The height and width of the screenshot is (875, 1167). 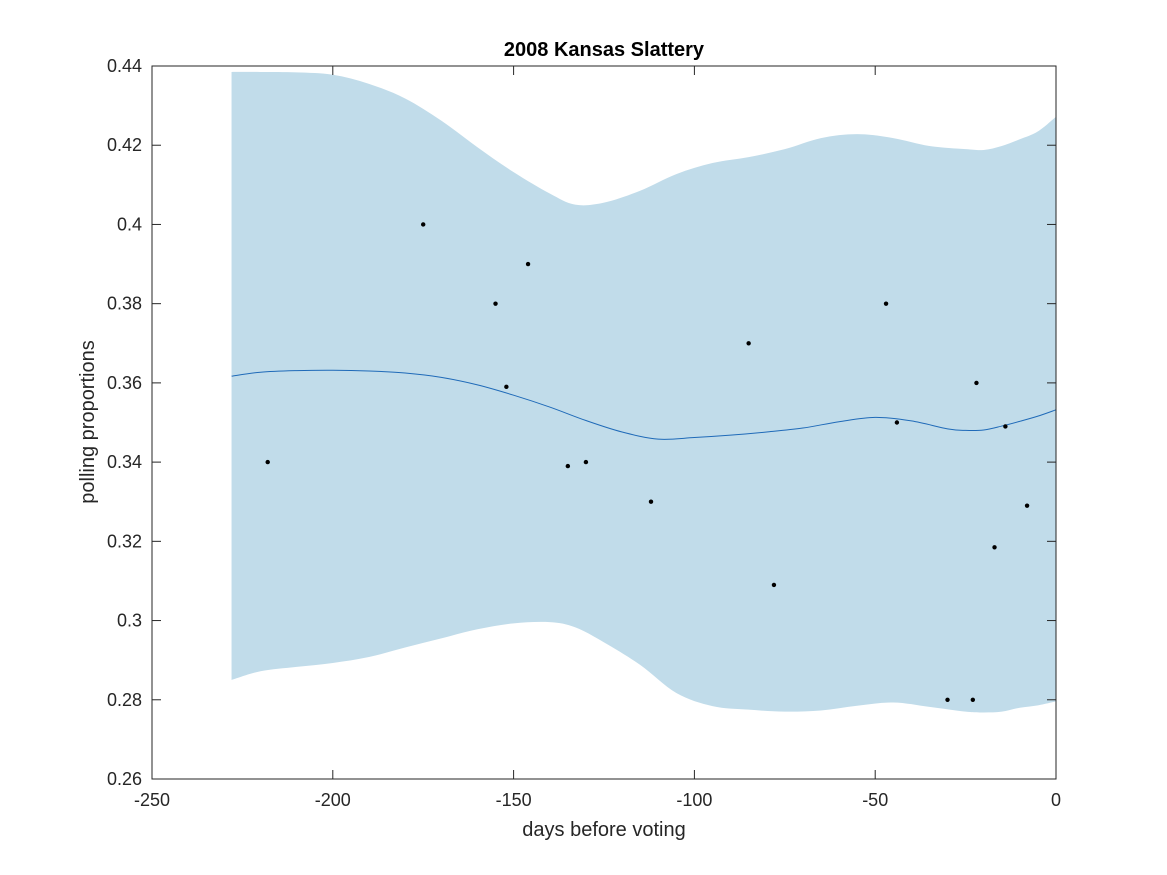 What do you see at coordinates (129, 224) in the screenshot?
I see `y-tick-label: 0.4` at bounding box center [129, 224].